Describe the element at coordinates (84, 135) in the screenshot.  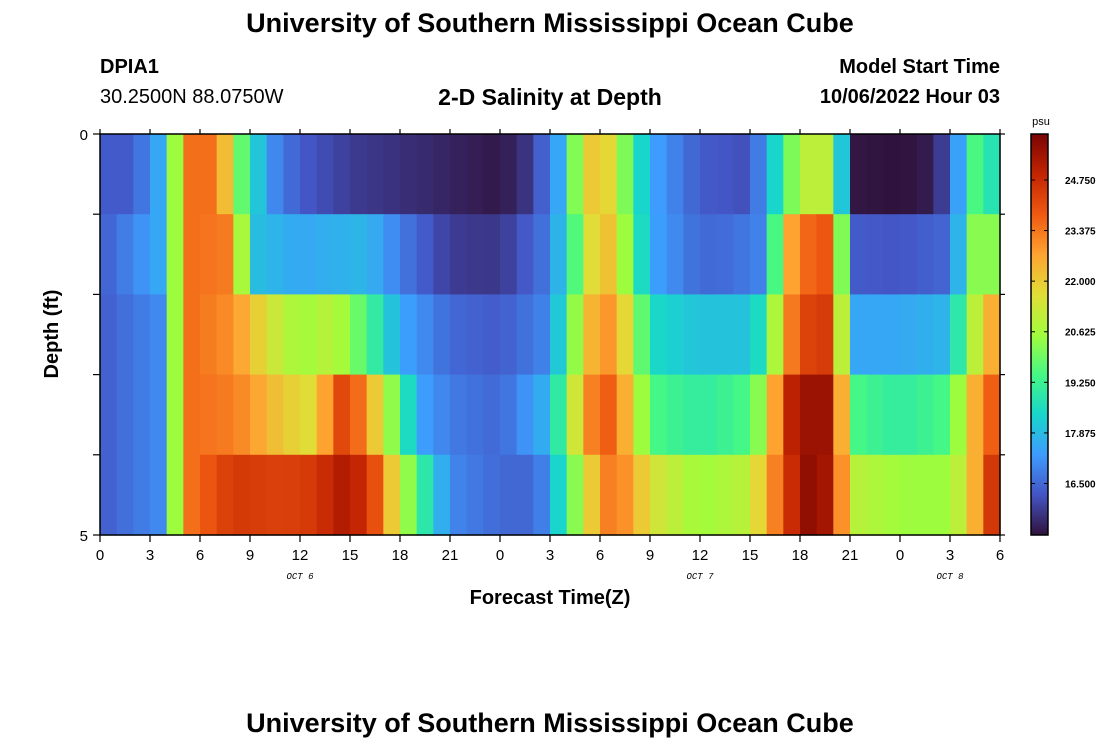
I see `y-tick-label: 0` at that location.